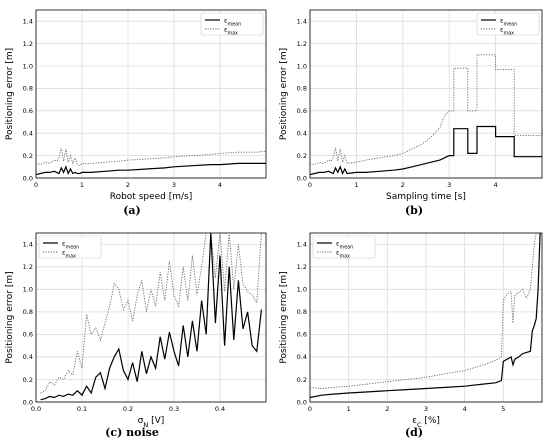 The width and height of the screenshot is (550, 444). Describe the element at coordinates (28, 335) in the screenshot. I see `y-tick-label-c-3: 0.6` at that location.